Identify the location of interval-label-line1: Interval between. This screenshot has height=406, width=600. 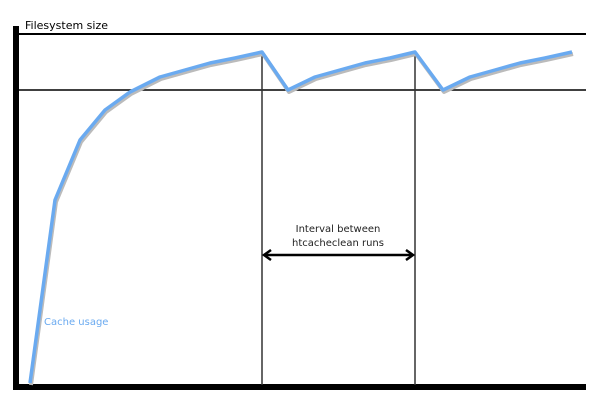
(338, 229).